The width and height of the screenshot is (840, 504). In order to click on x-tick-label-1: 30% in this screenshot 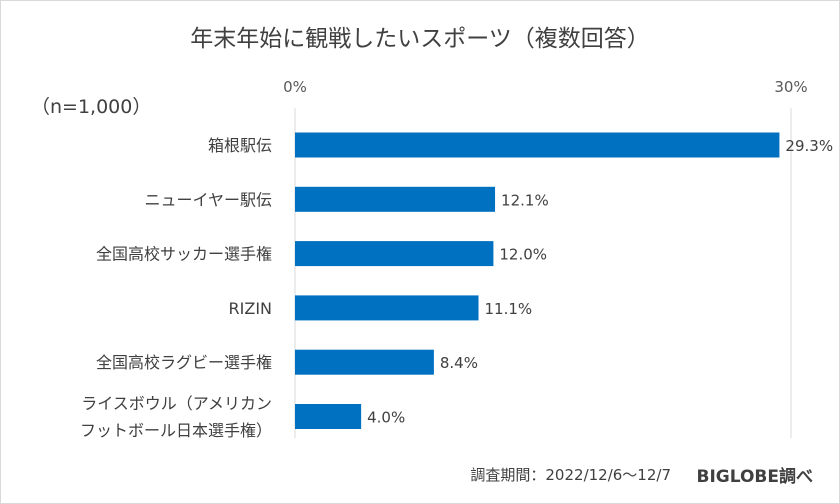, I will do `click(790, 87)`.